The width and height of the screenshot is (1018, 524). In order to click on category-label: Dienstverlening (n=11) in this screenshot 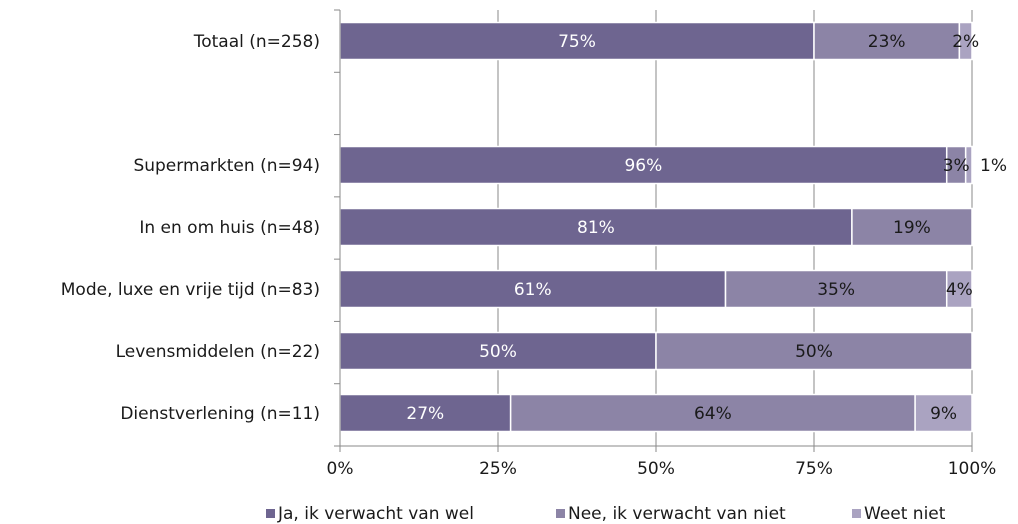, I will do `click(220, 414)`.